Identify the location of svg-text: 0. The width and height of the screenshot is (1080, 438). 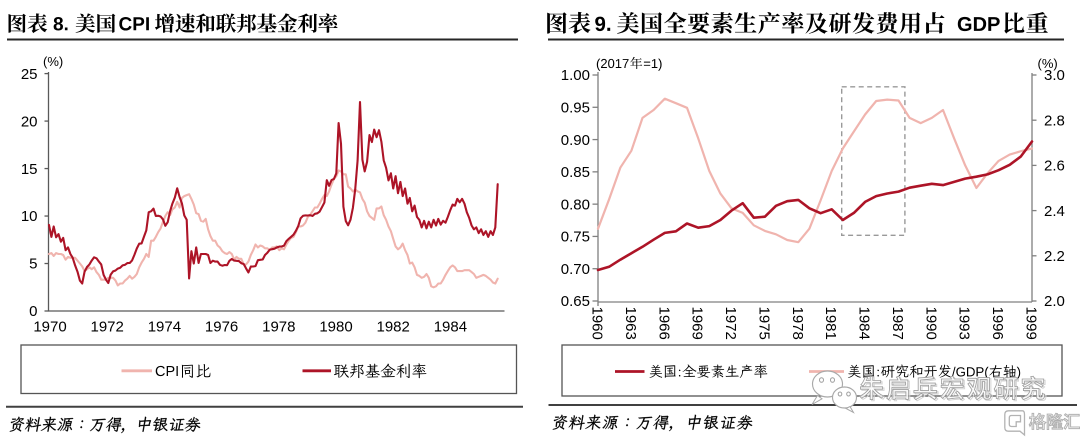
(33, 311).